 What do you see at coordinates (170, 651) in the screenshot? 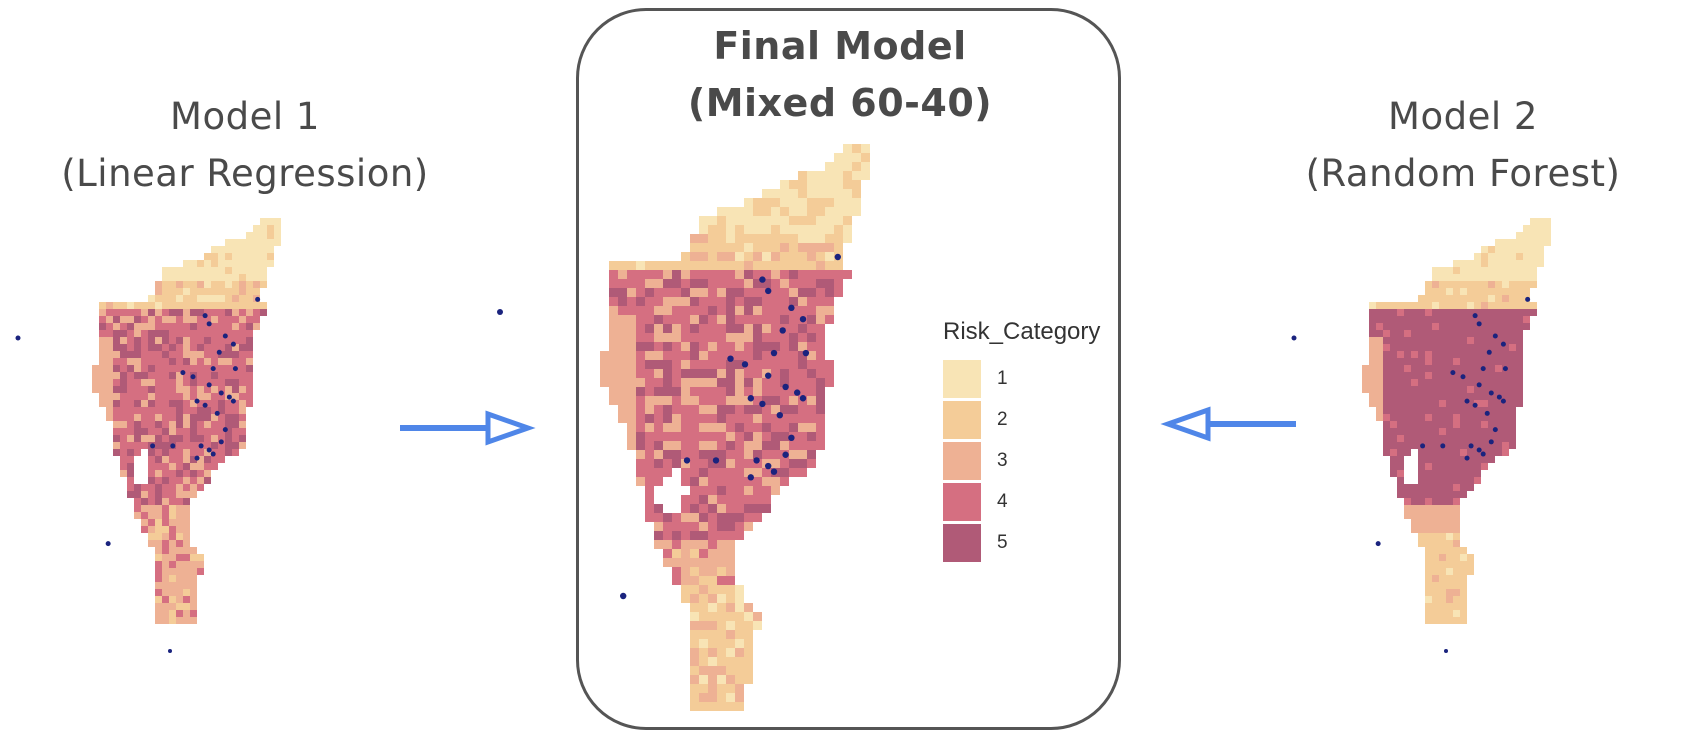
I see `outlier-point` at bounding box center [170, 651].